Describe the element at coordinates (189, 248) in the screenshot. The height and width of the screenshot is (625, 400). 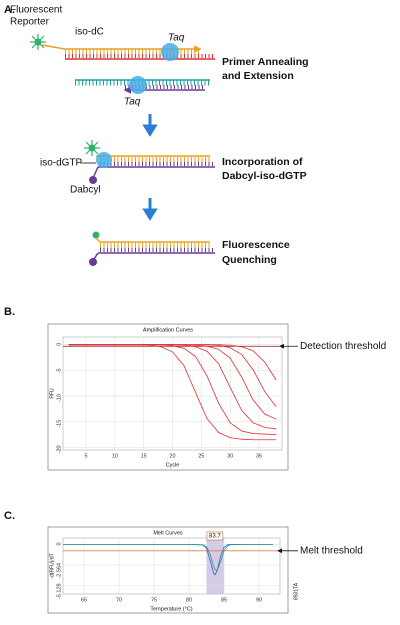
I see `dna-step3: Fluorescence Quenching` at that location.